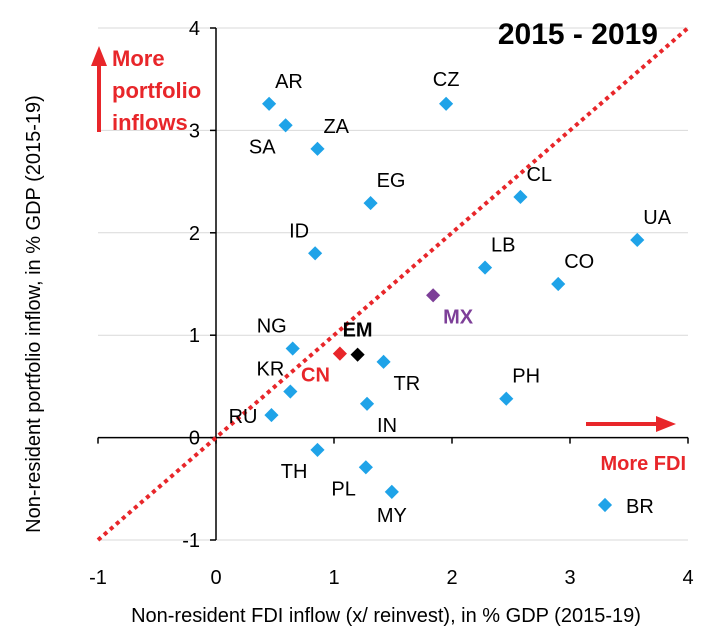 This screenshot has height=638, width=722. Describe the element at coordinates (687, 578) in the screenshot. I see `x-tick-label: 4` at that location.